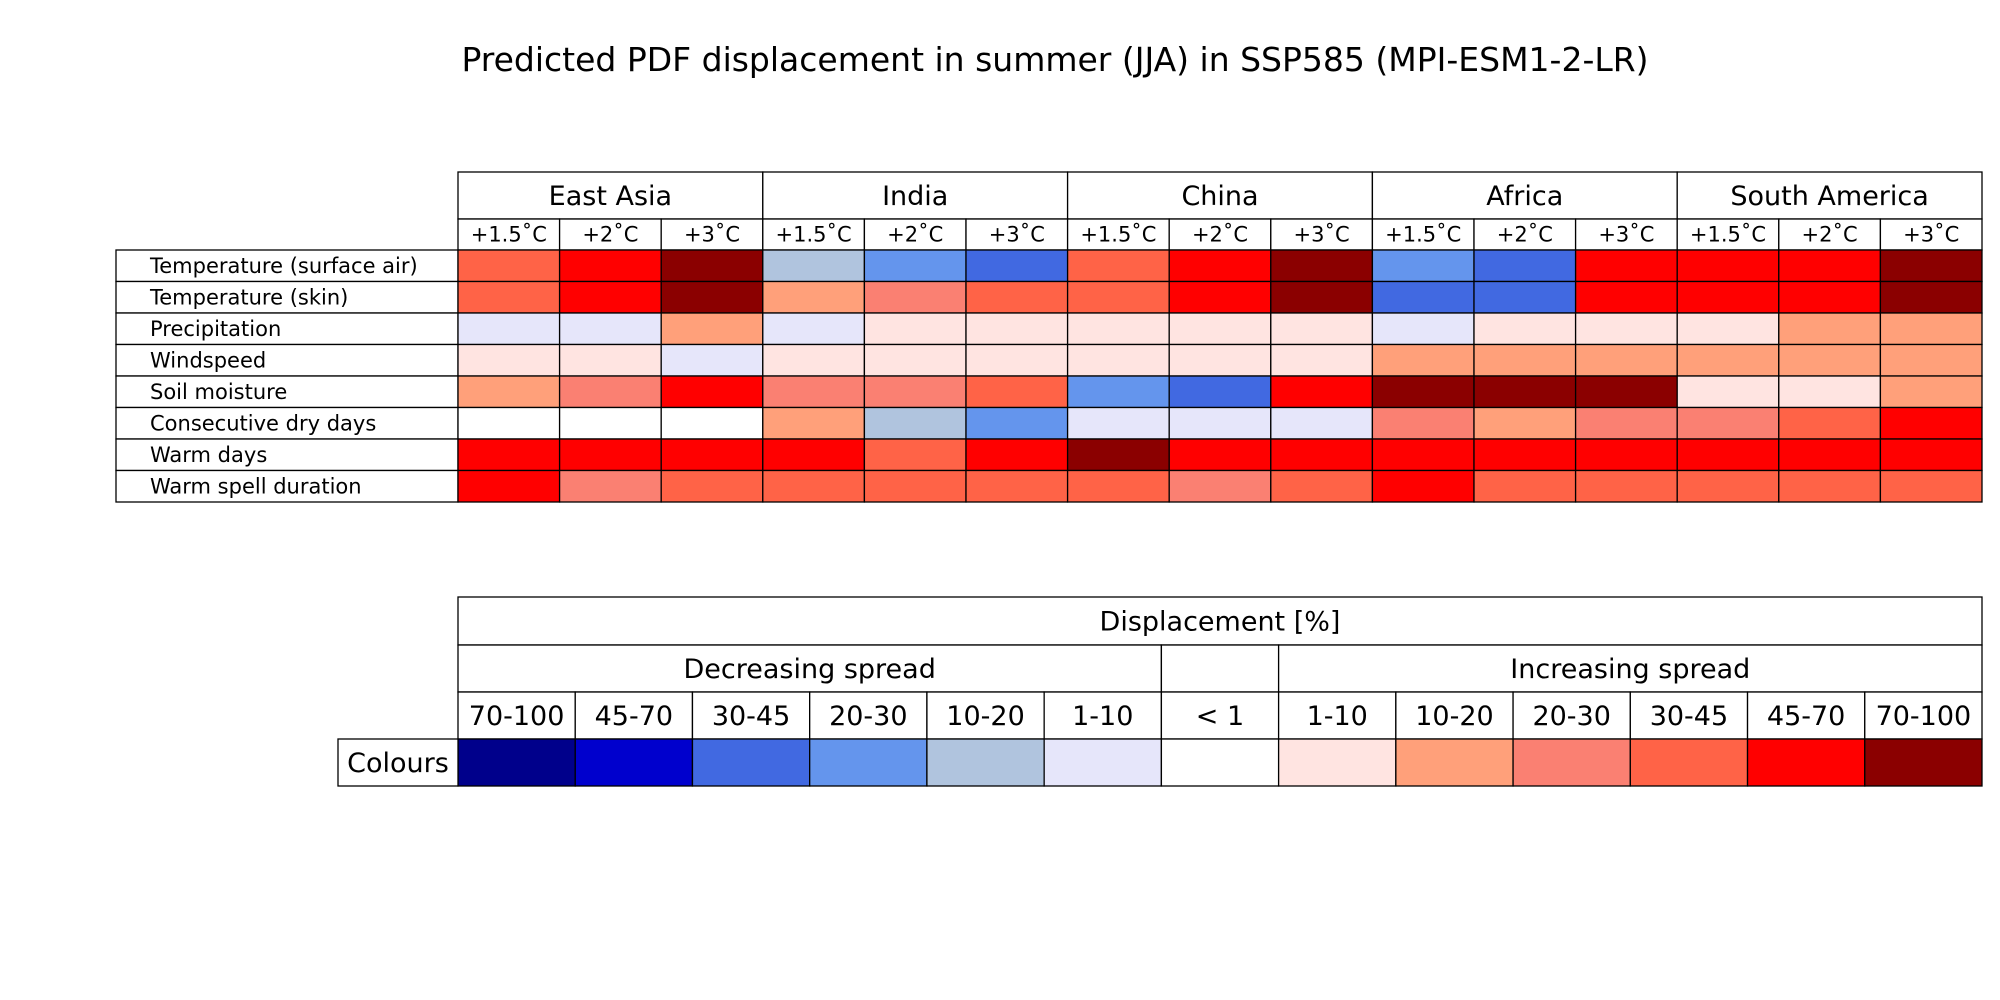  I want to click on increasing-spread-label: Increasing spread, so click(1630, 669).